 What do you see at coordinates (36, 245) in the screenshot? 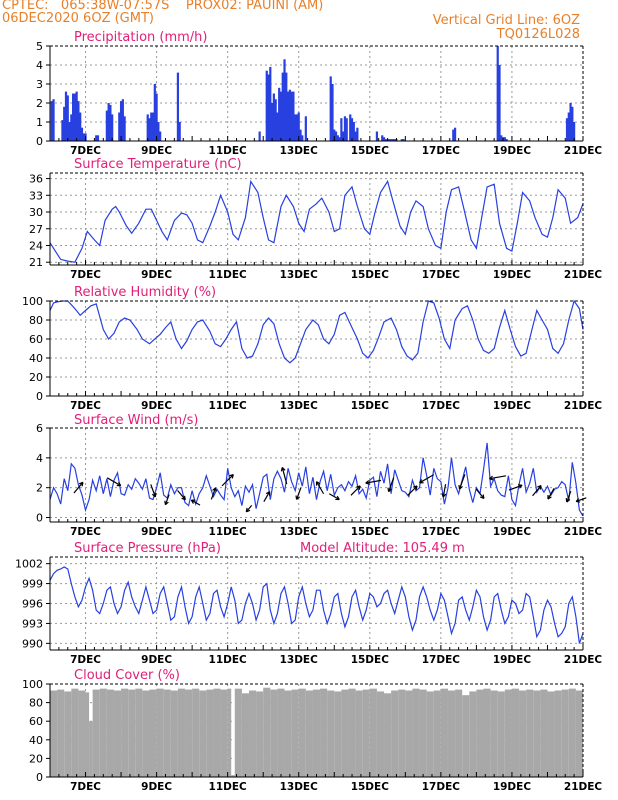
I see `y-tick-label: 24` at bounding box center [36, 245].